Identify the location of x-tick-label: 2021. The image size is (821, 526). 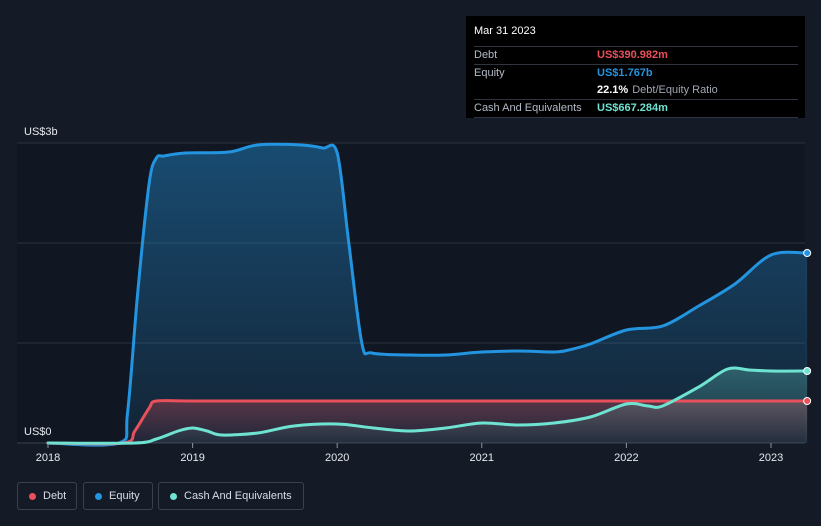
(482, 458).